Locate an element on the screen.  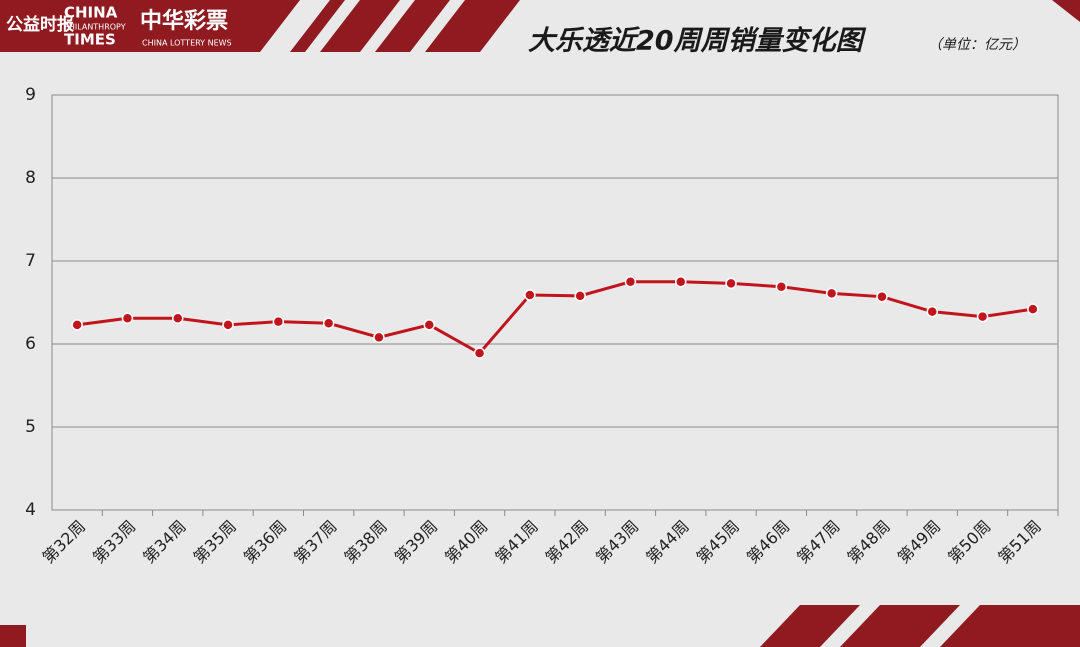
logo-text: CHINA is located at coordinates (91, 13).